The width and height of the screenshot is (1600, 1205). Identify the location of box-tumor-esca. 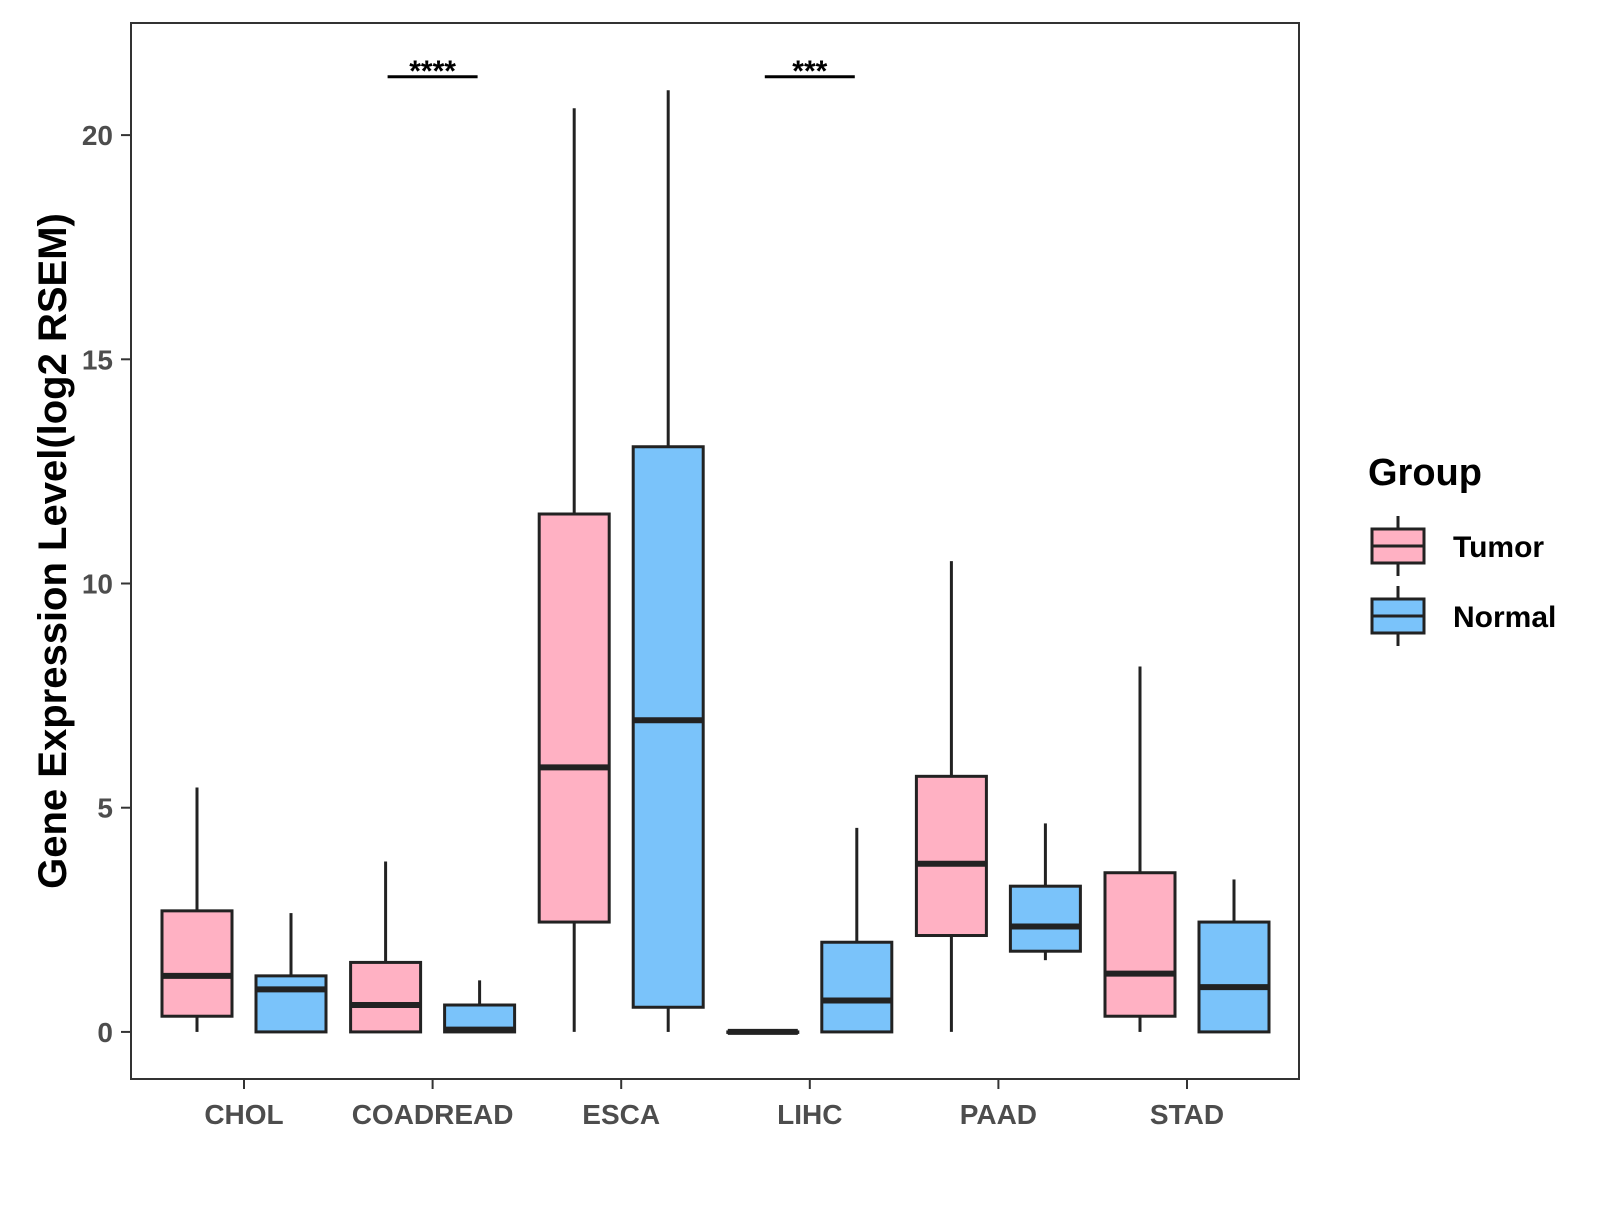
(574, 570).